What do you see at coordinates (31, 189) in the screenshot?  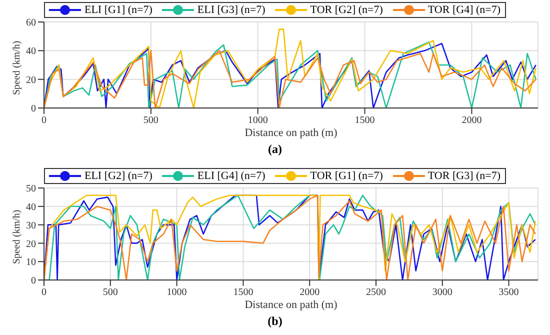 I see `y-tick-label: 50` at bounding box center [31, 189].